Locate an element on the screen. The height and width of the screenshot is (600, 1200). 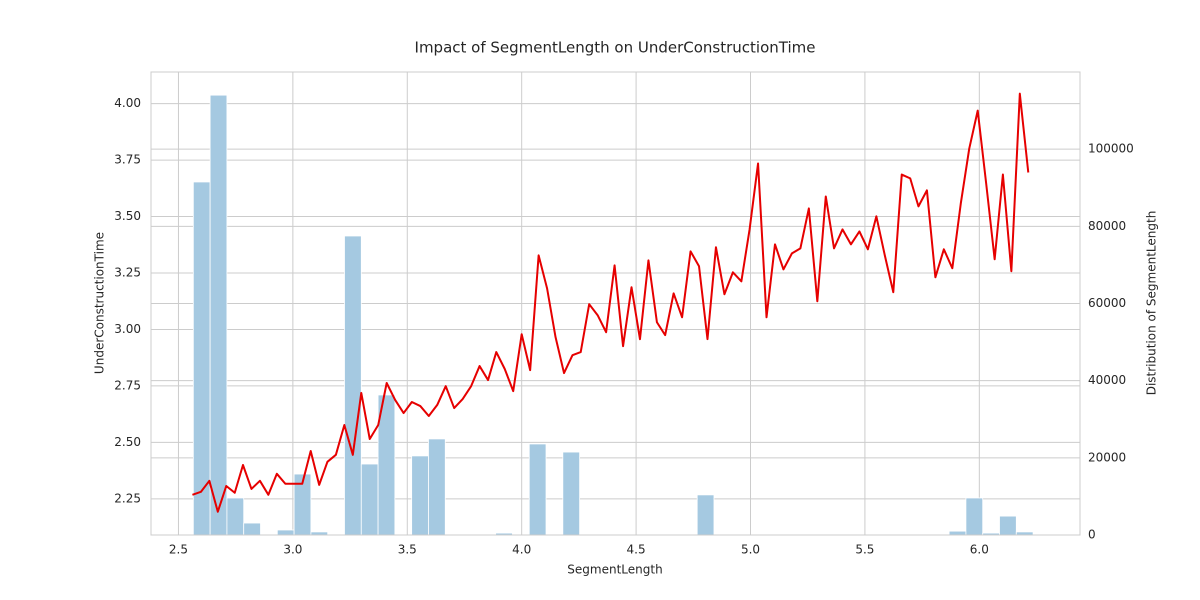
x-tick-label: 6.0 is located at coordinates (979, 550).